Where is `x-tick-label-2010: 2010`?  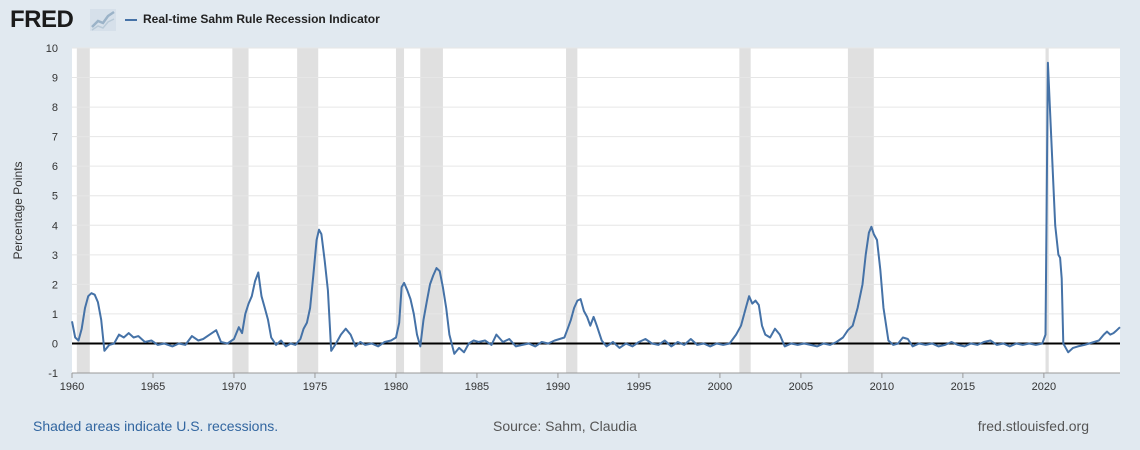 x-tick-label-2010: 2010 is located at coordinates (882, 387).